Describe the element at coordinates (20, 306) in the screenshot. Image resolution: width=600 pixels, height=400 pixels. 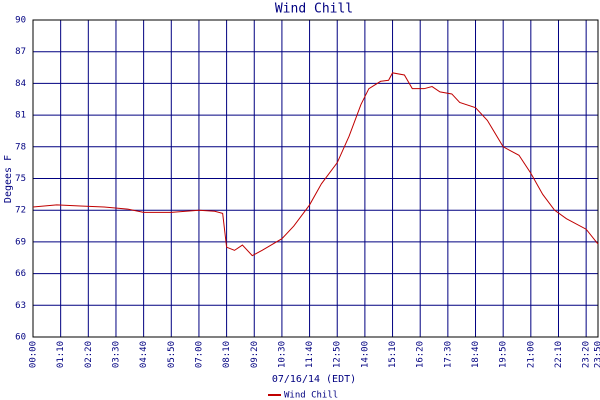
I see `y-tick-label: 63` at that location.